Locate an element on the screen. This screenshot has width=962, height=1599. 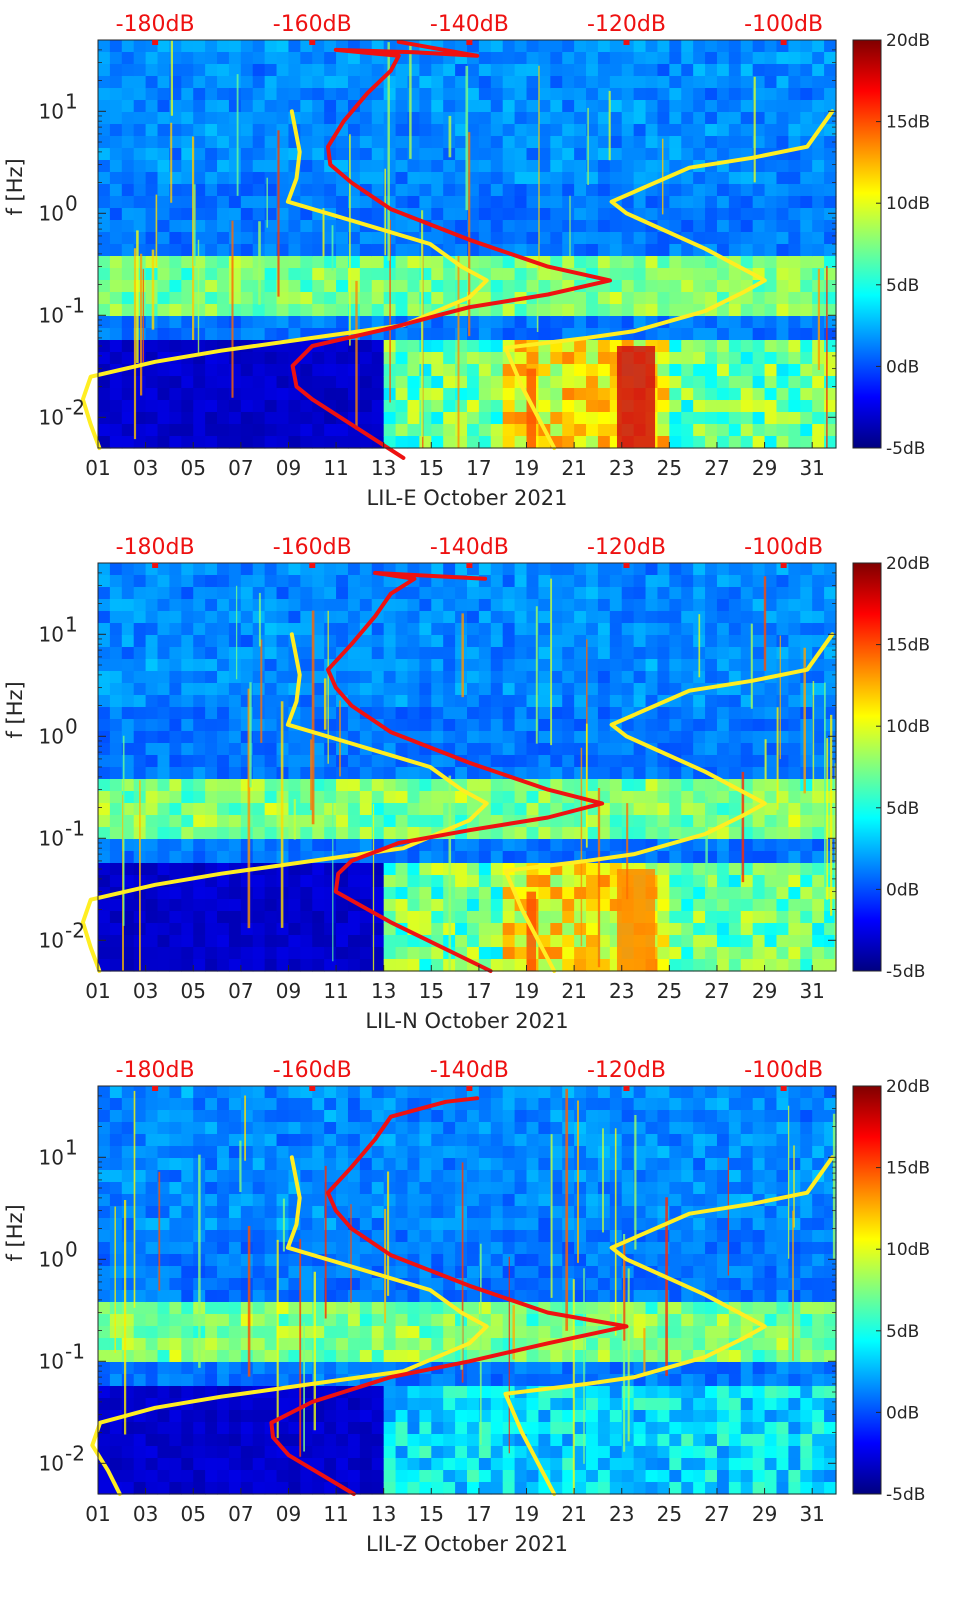
top-axis-db-label: -140dB is located at coordinates (469, 547).